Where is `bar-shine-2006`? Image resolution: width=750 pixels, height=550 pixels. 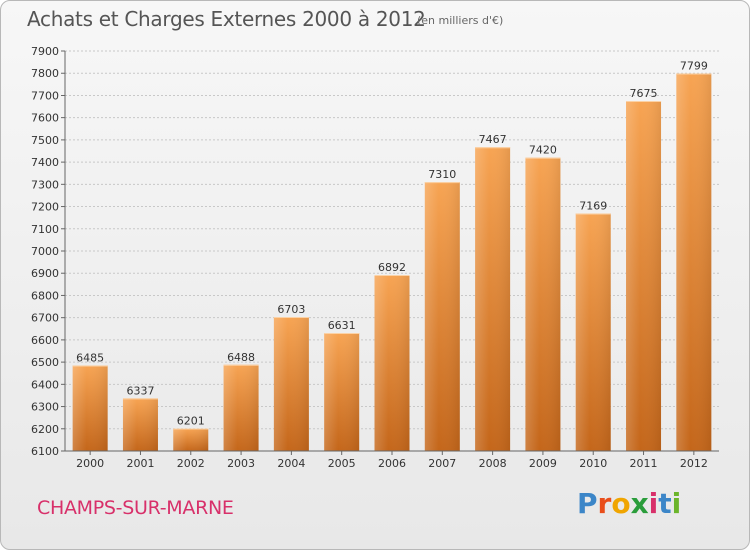
bar-shine-2006 is located at coordinates (392, 363).